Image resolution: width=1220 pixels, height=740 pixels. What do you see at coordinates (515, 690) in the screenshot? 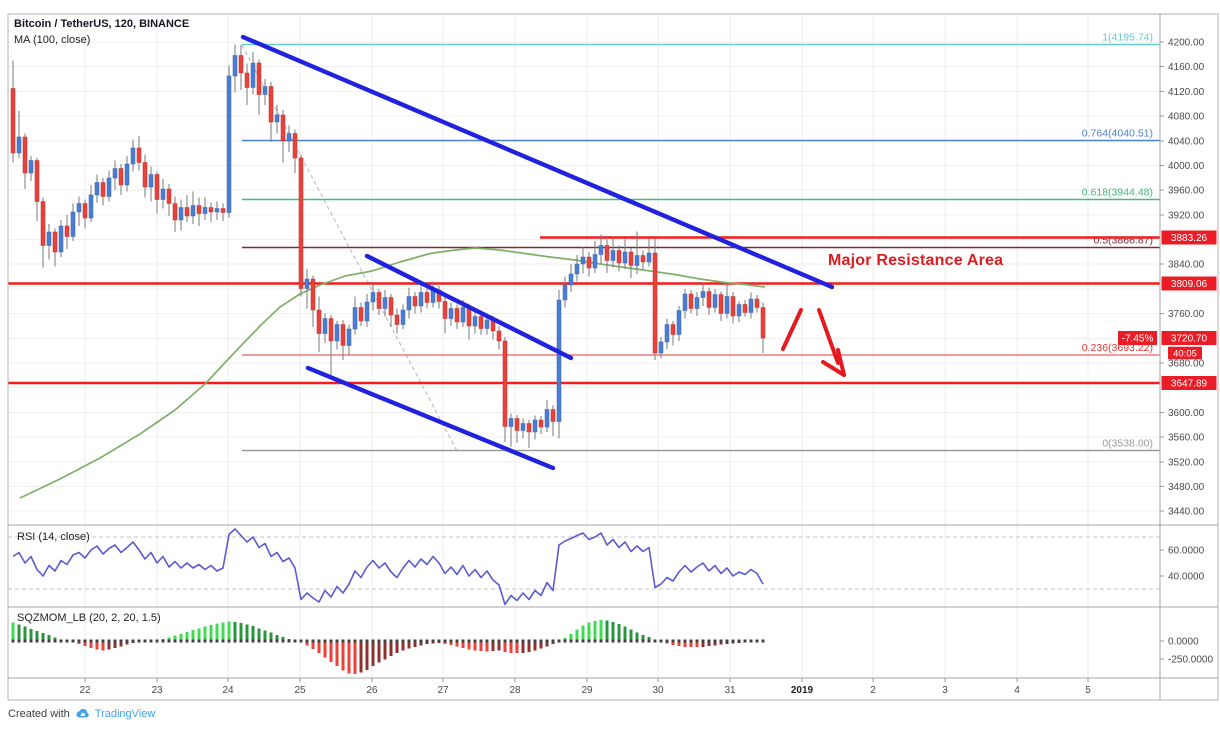
I see `time-tick-label: 28` at bounding box center [515, 690].